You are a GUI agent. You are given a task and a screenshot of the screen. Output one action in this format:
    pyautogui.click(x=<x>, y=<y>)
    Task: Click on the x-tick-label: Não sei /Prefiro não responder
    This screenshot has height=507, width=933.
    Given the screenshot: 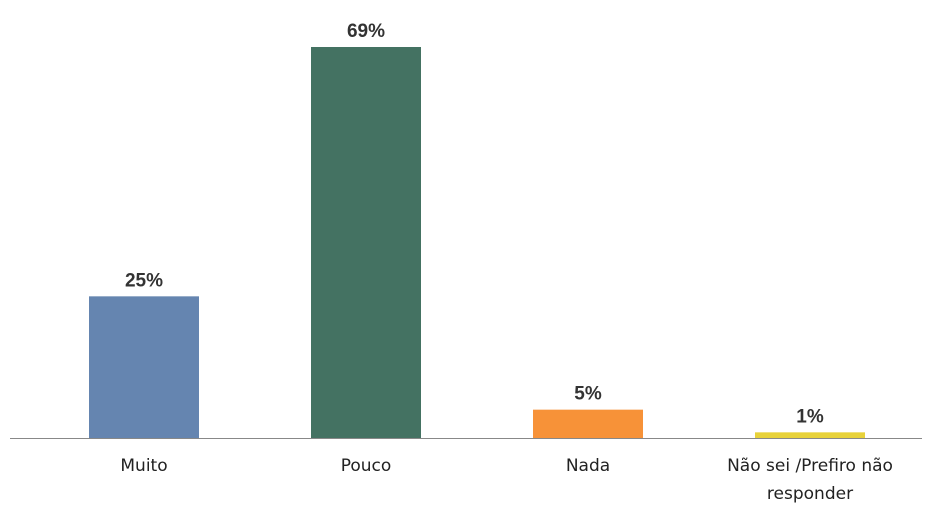 What is the action you would take?
    pyautogui.click(x=810, y=480)
    